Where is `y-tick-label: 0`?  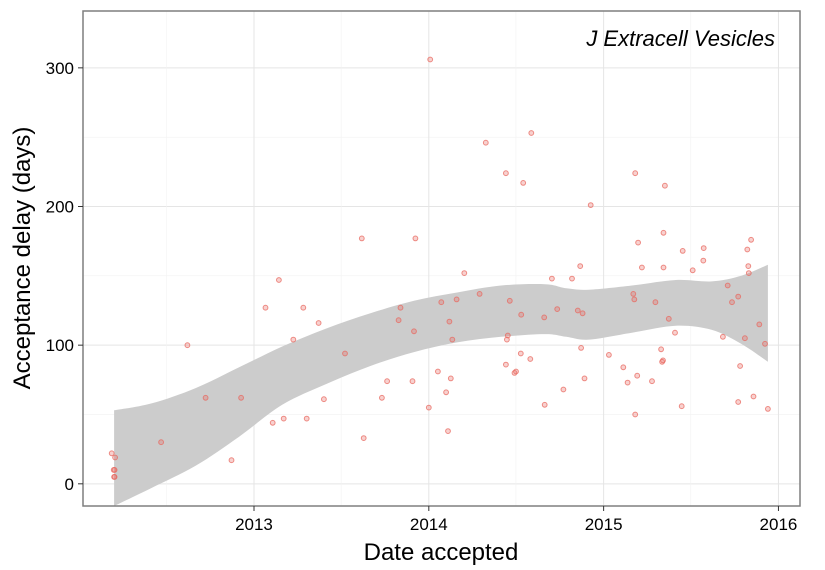 y-tick-label: 0 is located at coordinates (69, 484).